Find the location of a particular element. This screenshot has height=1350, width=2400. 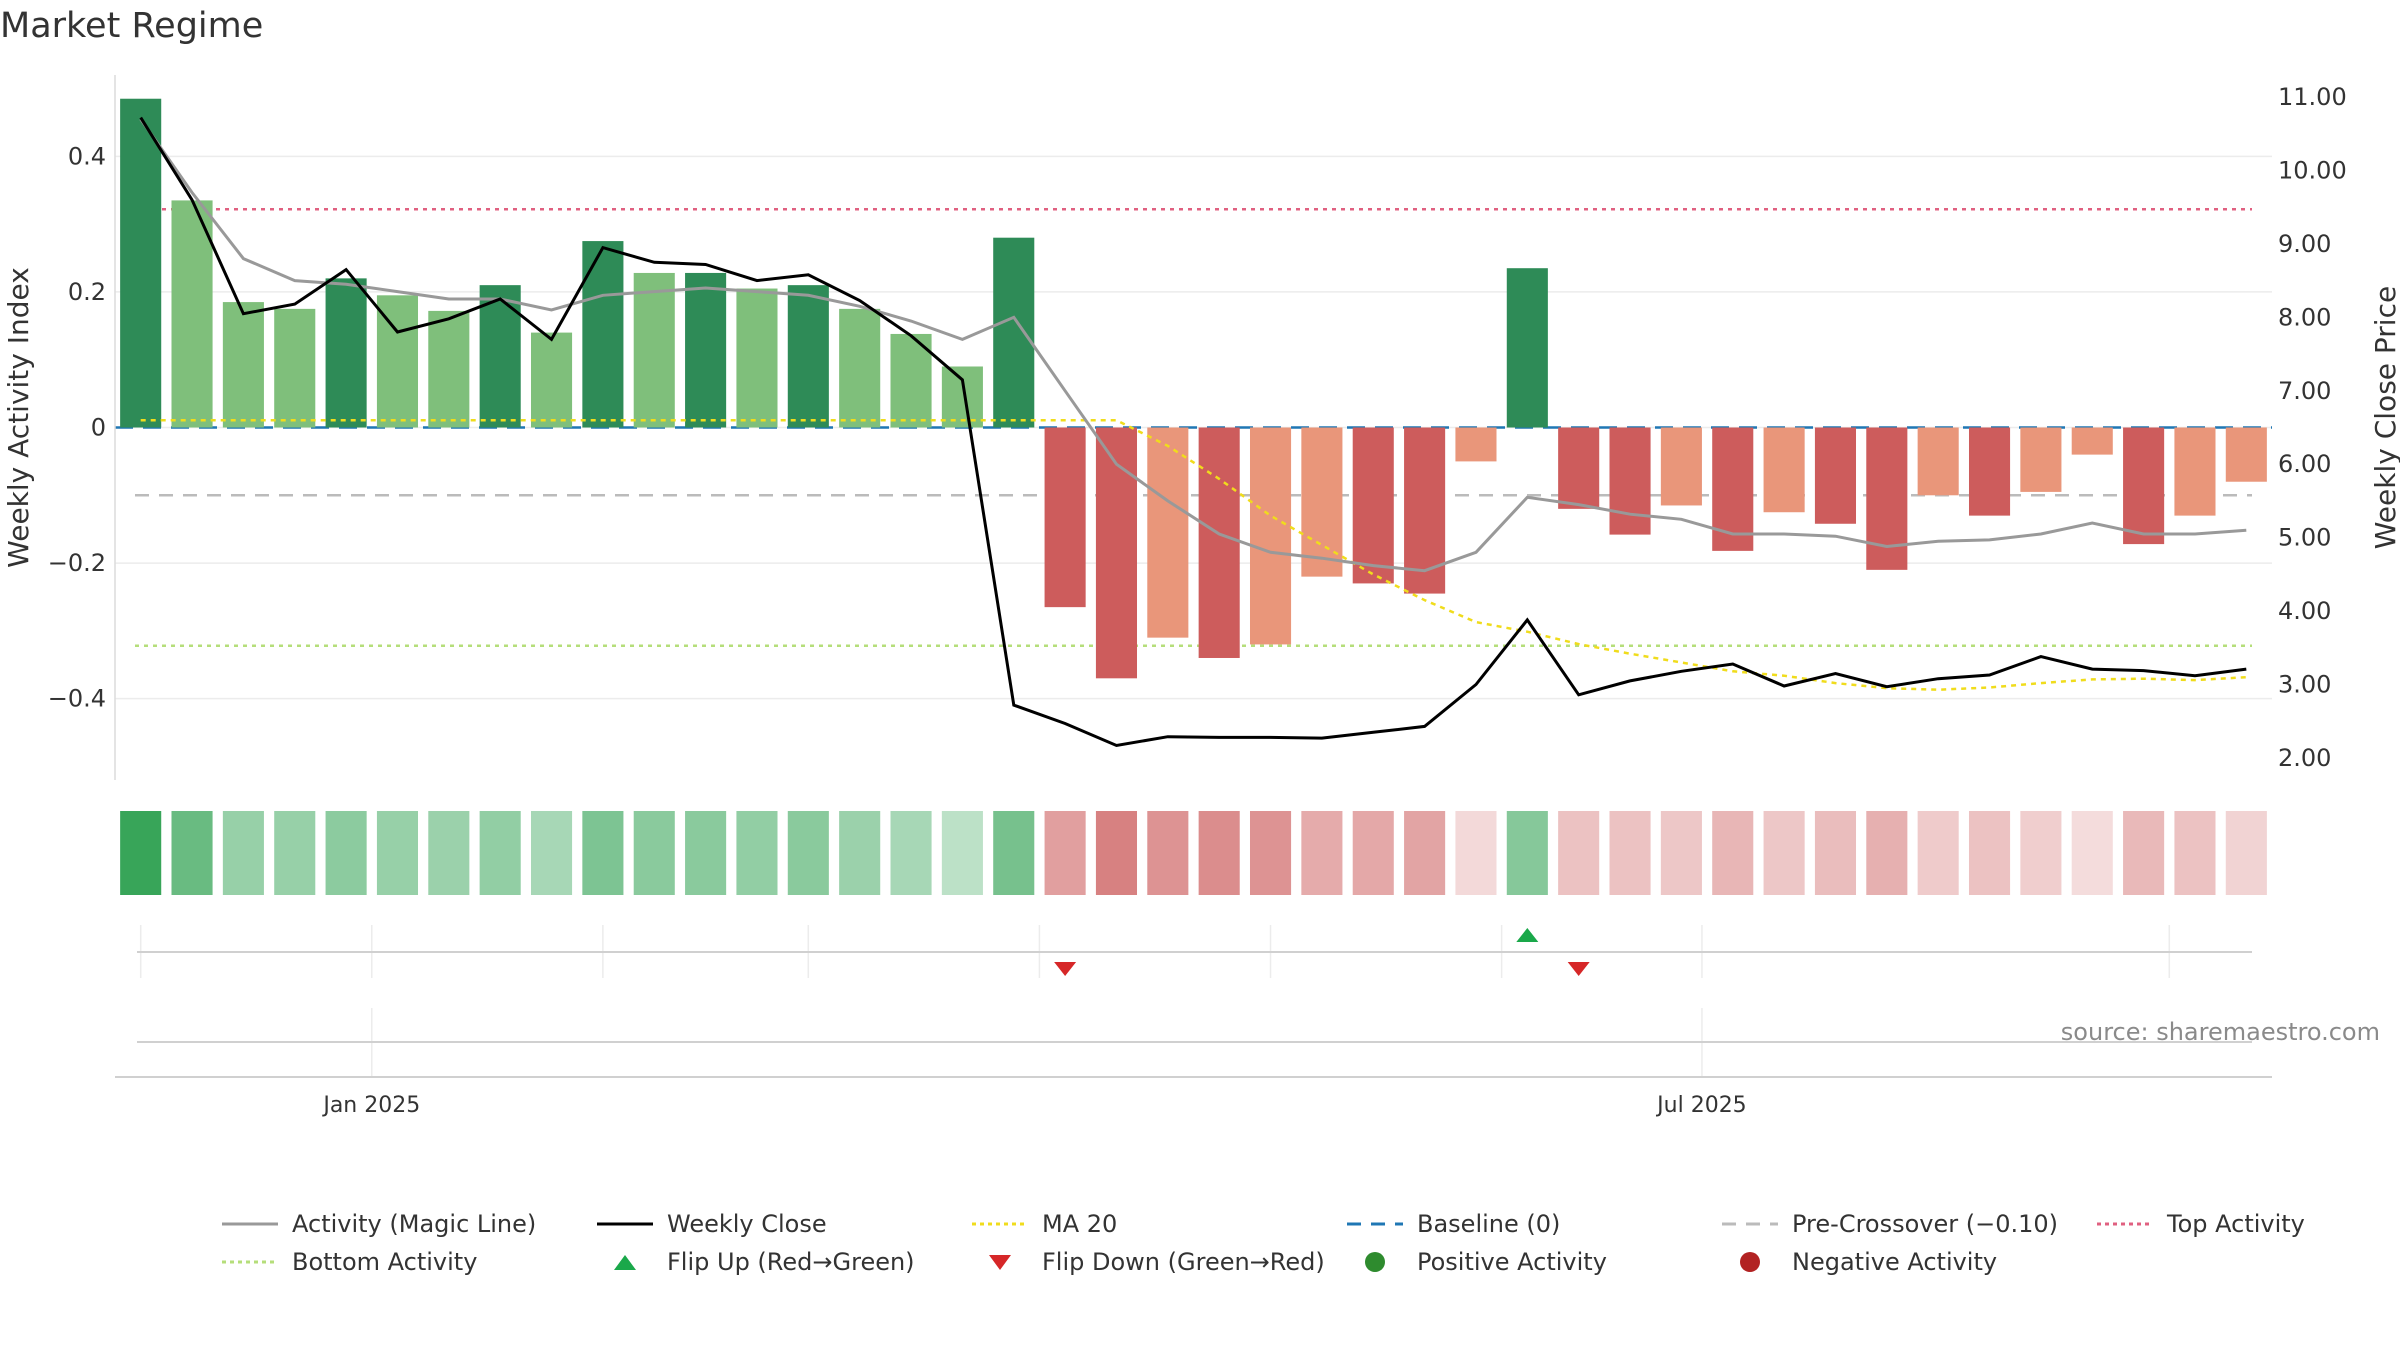

triangle-down-shape is located at coordinates (1000, 1262).